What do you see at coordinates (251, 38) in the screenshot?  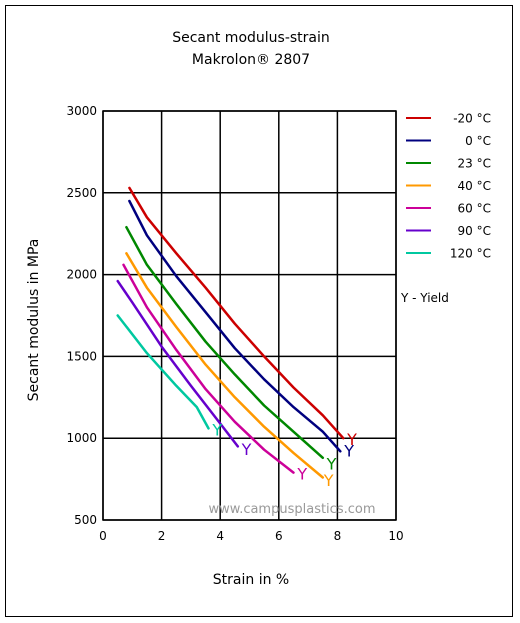 I see `chart-title: Secant modulus-strain` at bounding box center [251, 38].